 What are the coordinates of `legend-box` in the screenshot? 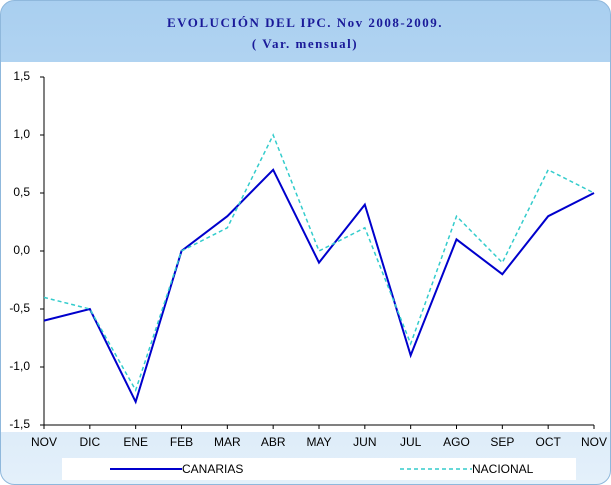 It's located at (319, 469).